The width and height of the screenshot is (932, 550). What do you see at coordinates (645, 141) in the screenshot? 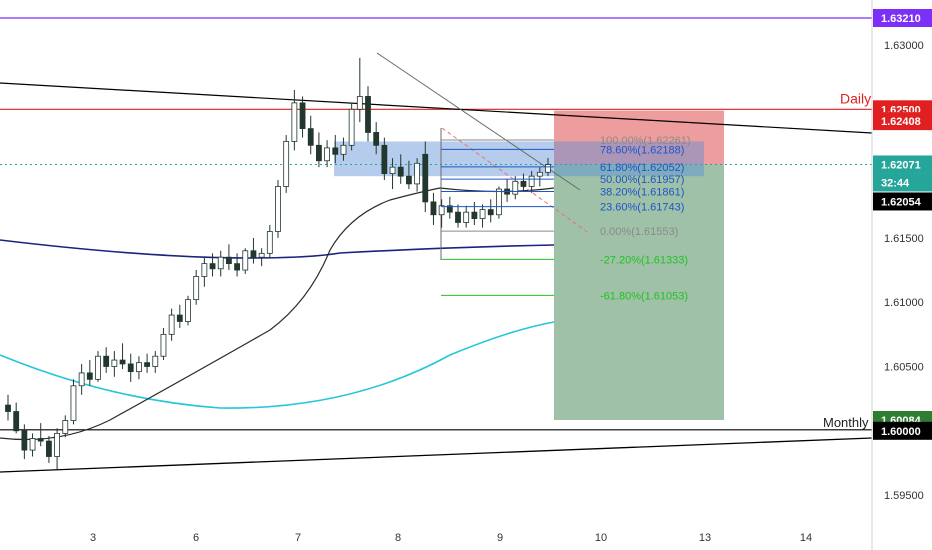
I see `fib-level-label: 100.00%(1.62261)` at bounding box center [645, 141].